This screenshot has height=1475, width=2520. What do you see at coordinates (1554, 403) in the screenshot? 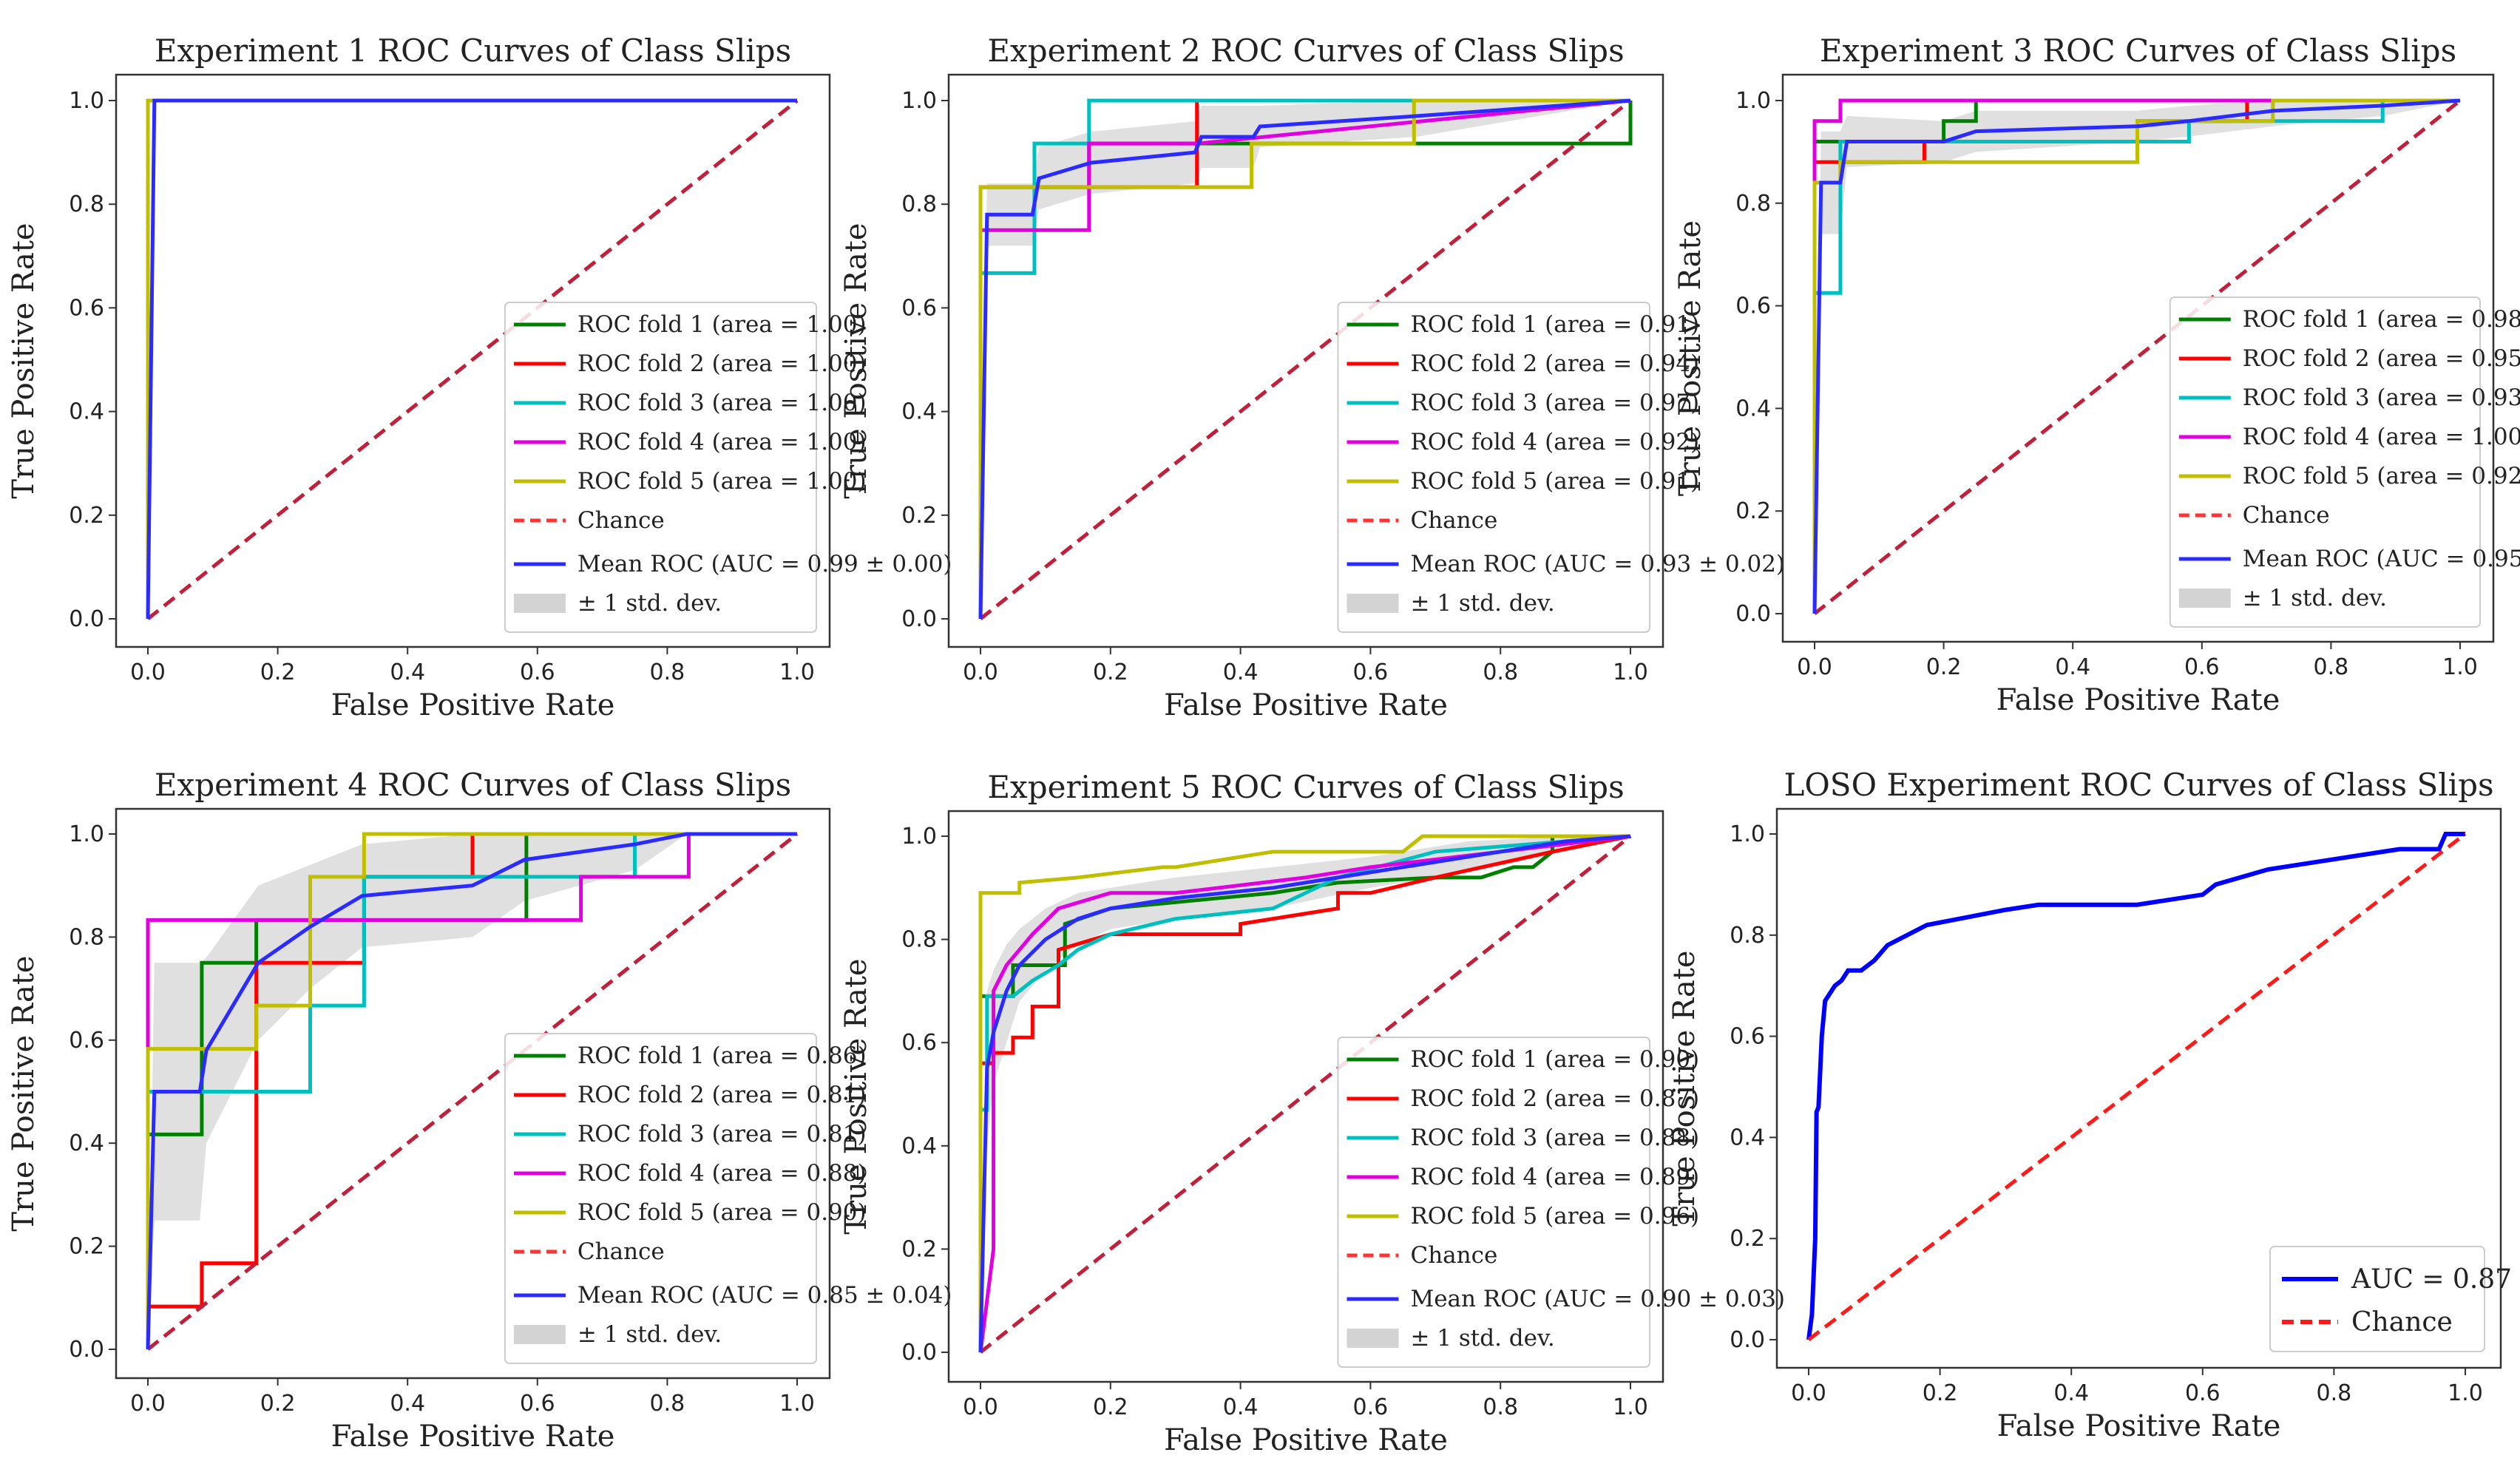
I see `legend-label: ROC fold 3 (area = 0.97)` at bounding box center [1554, 403].